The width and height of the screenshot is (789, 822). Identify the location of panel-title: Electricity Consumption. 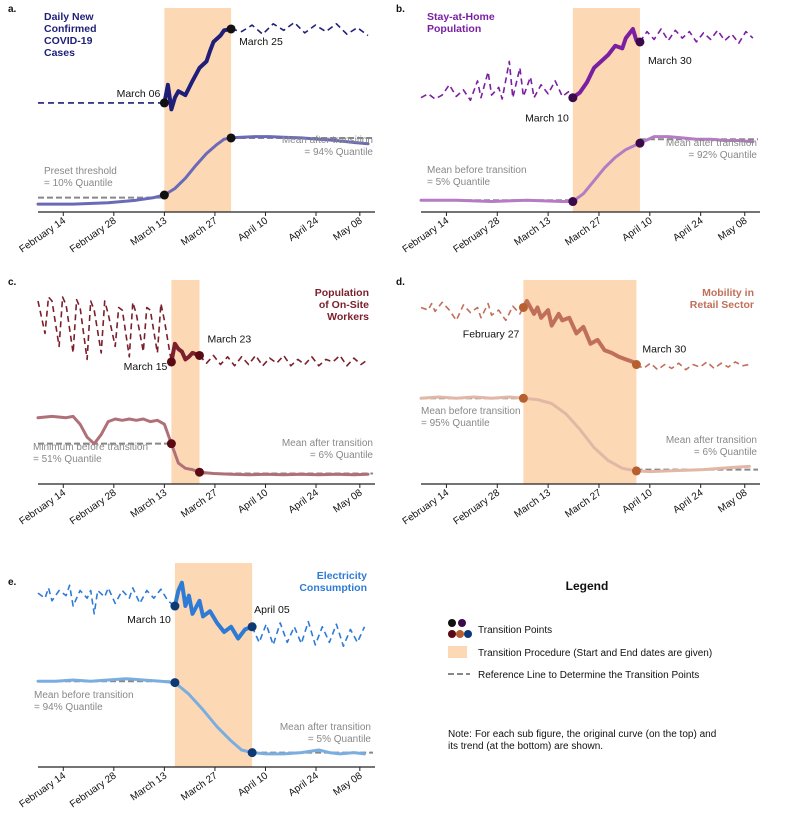
(333, 582).